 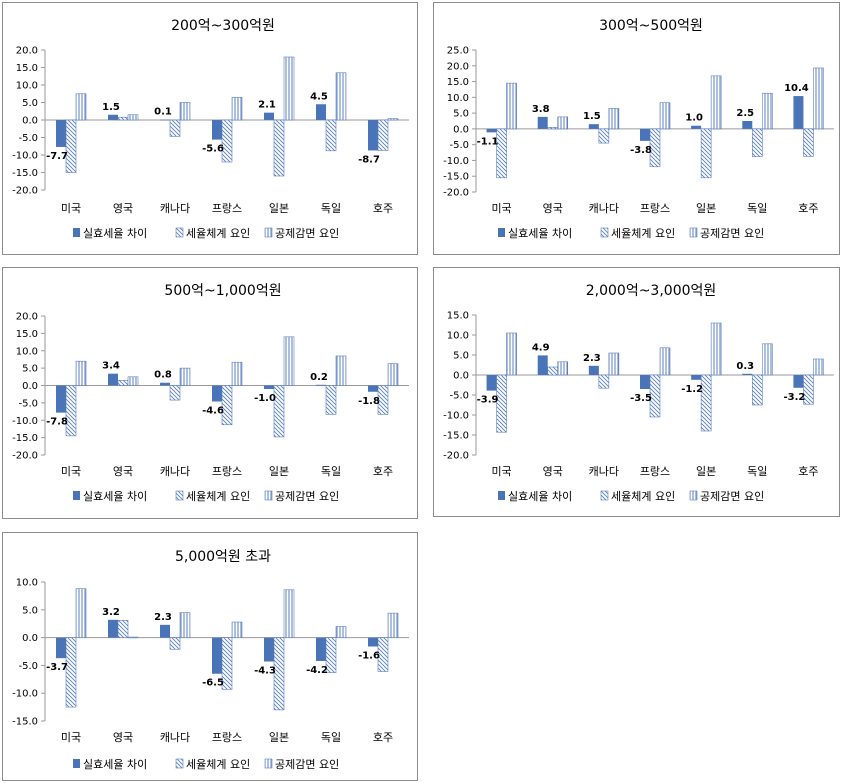 I want to click on chart-title: 500억~1,000억원, so click(x=222, y=291).